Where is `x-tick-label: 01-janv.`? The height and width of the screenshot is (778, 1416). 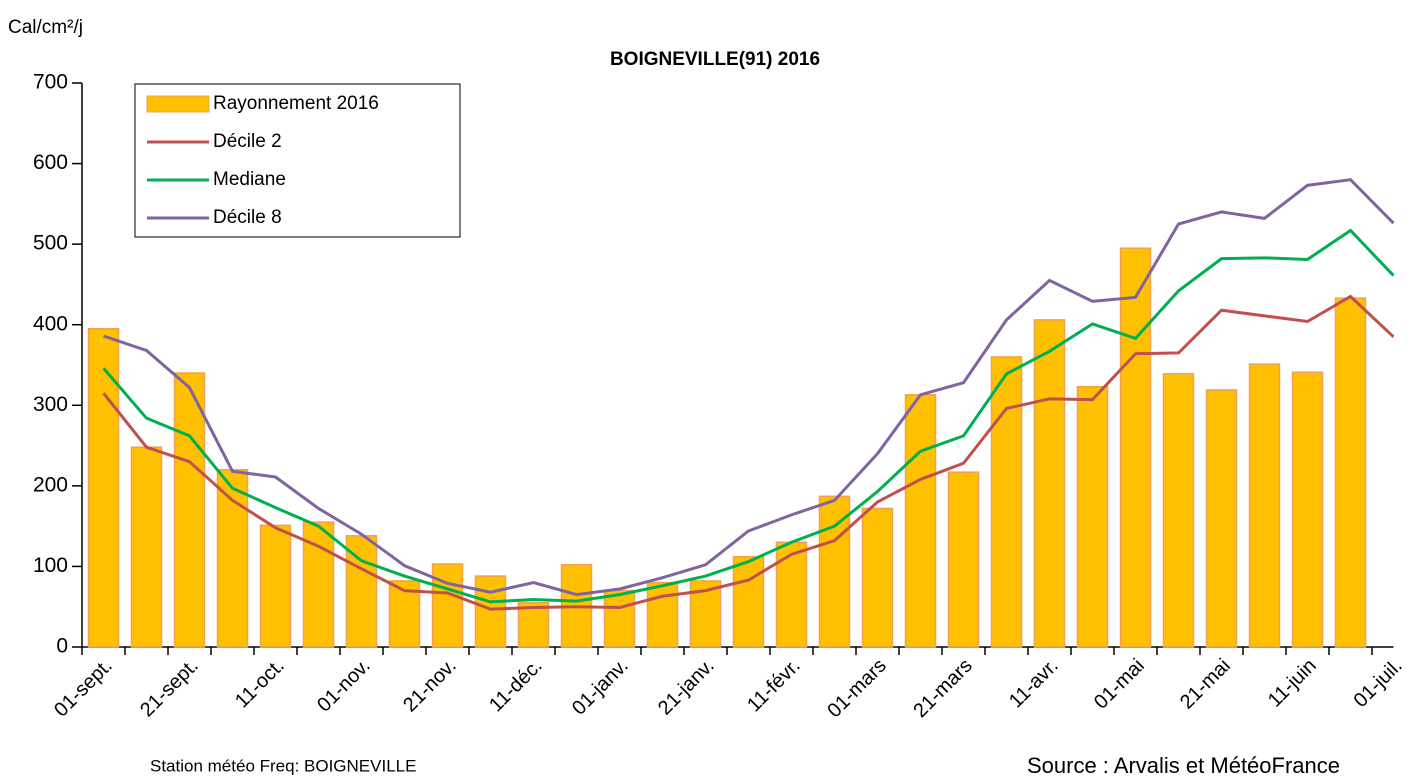 x-tick-label: 01-janv. is located at coordinates (600, 687).